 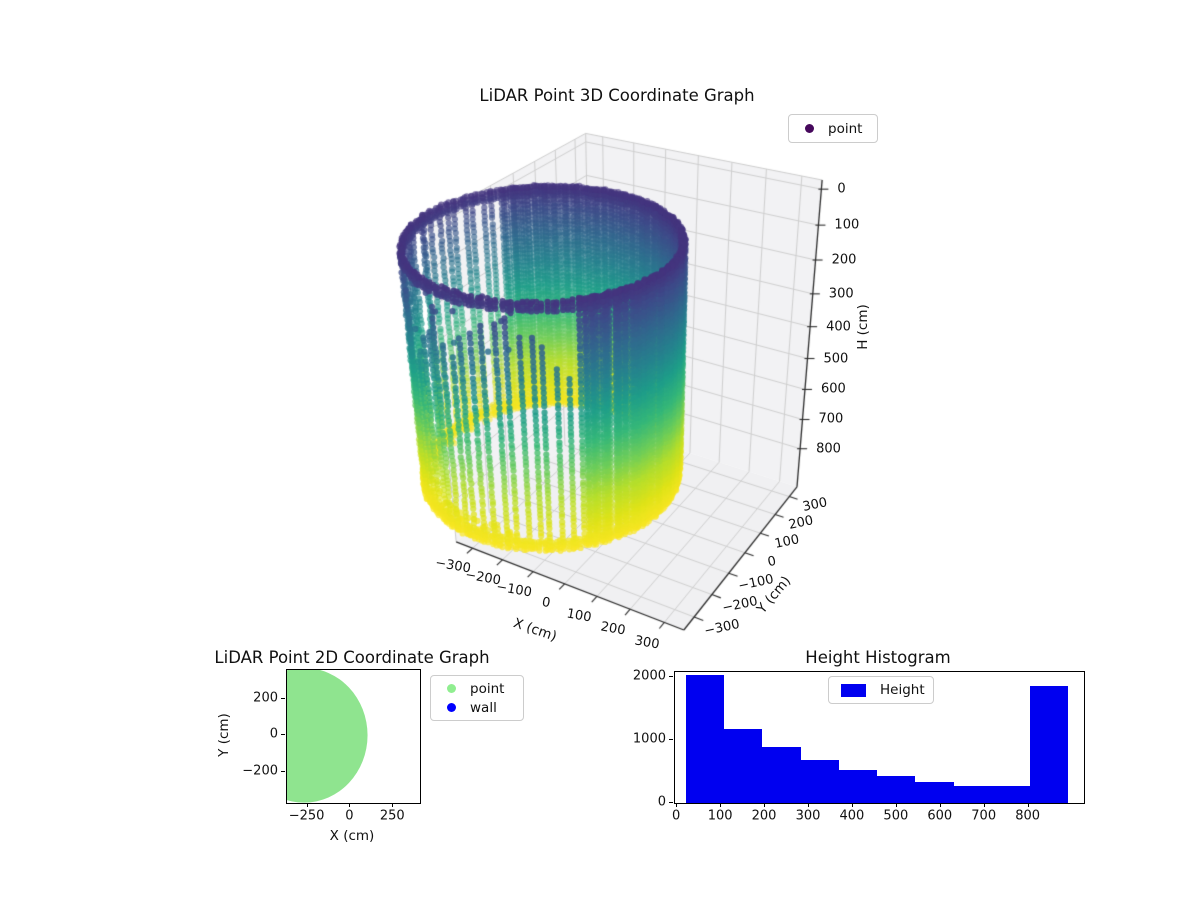 What do you see at coordinates (306, 816) in the screenshot?
I see `tick-label-2d-x: −250` at bounding box center [306, 816].